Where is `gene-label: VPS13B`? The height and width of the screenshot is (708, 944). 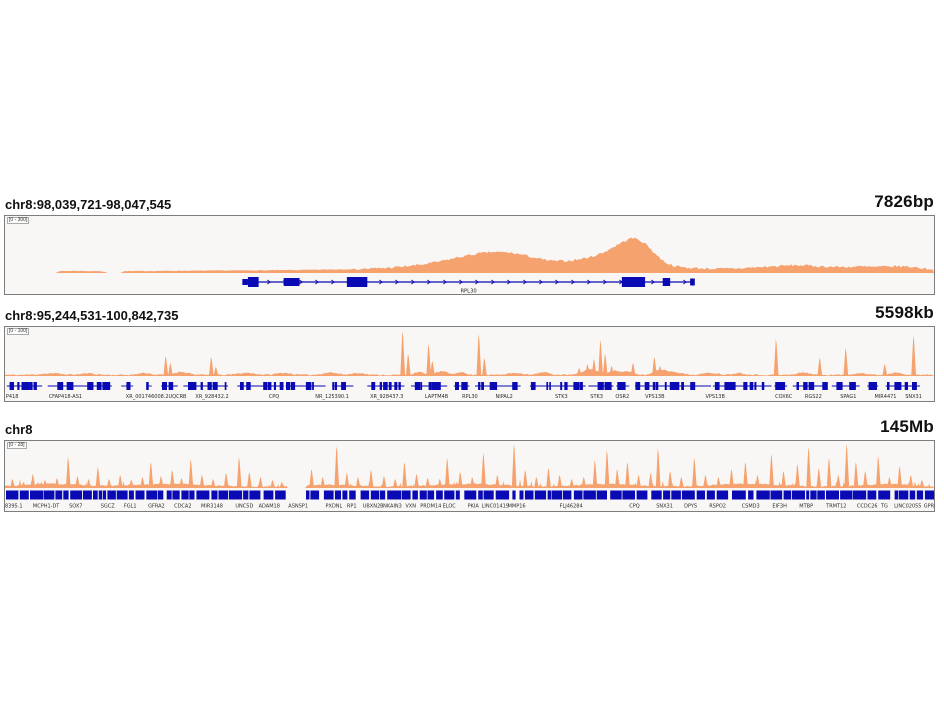
gene-label: VPS13B is located at coordinates (655, 397).